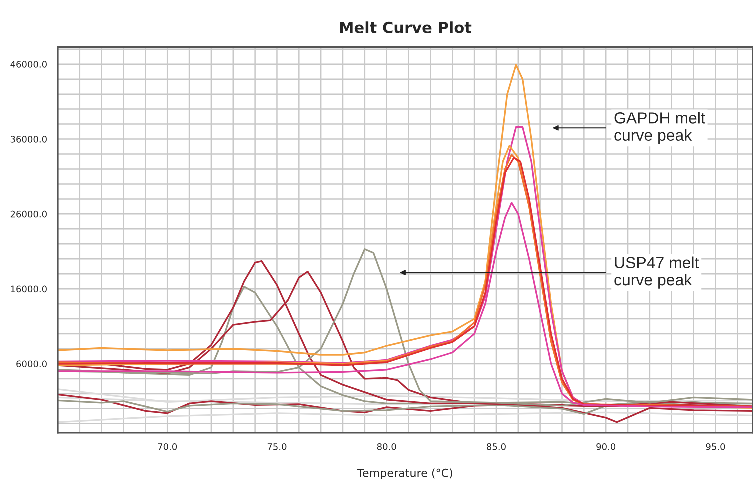 The image size is (753, 481). What do you see at coordinates (405, 474) in the screenshot?
I see `x-axis-title: Temperature (°C)` at bounding box center [405, 474].